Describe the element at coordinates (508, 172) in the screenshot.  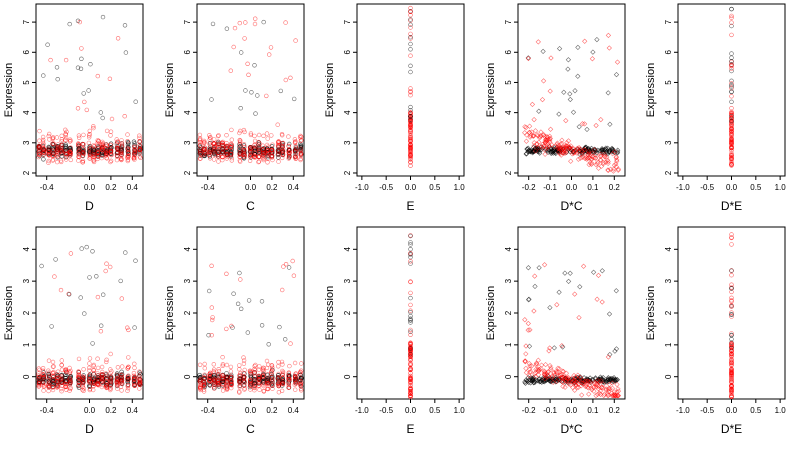
I see `y-tick-label: 2` at that location.